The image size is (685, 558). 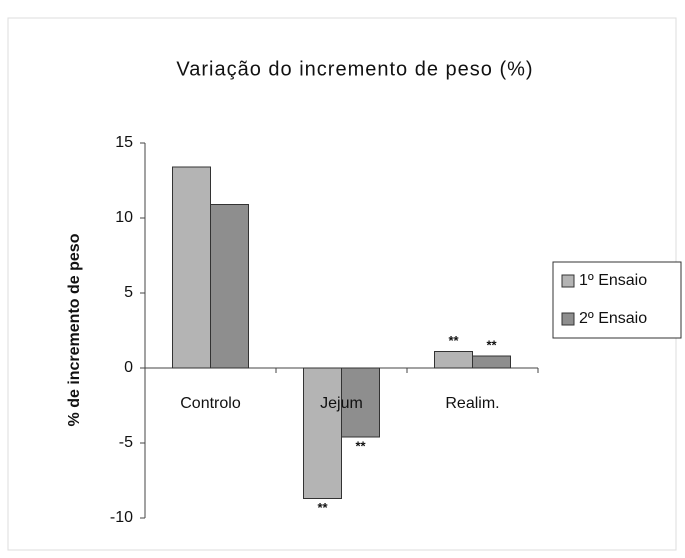 I want to click on y-tick-label: -10, so click(x=121, y=517).